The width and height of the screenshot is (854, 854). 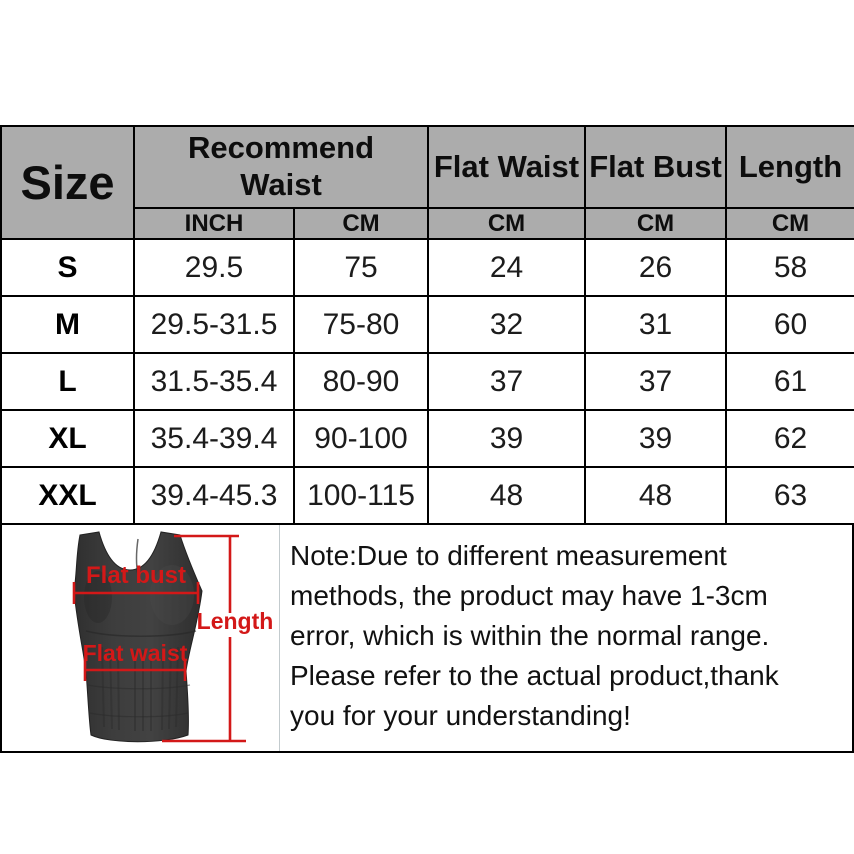 I want to click on size-cell: XL, so click(x=67, y=438).